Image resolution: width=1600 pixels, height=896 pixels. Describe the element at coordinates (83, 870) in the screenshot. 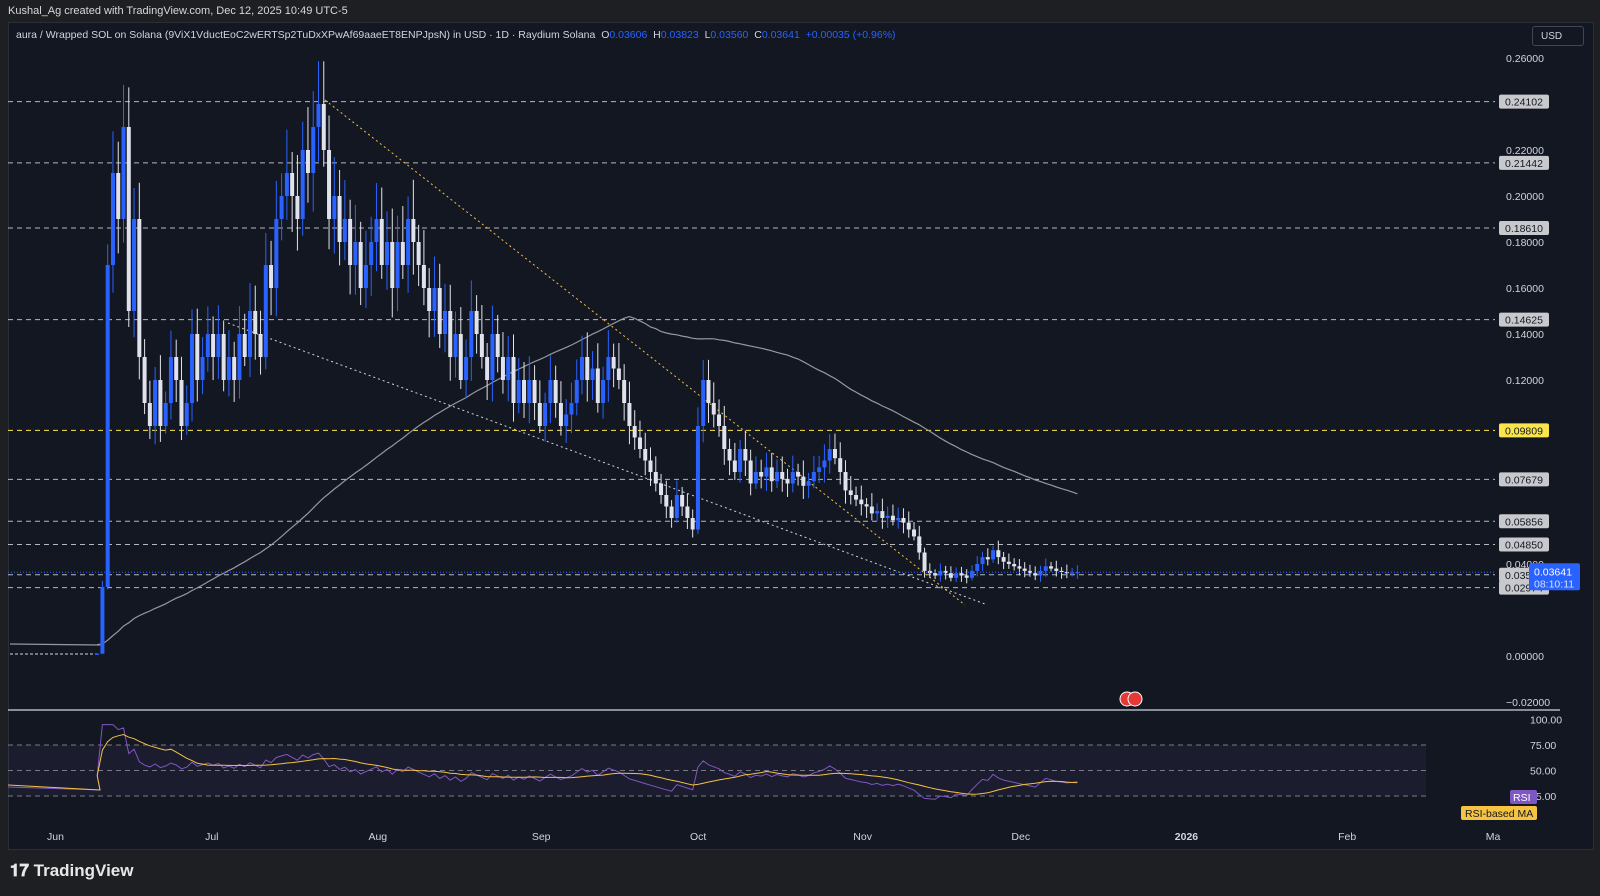

I see `brand-name: TradingView` at that location.